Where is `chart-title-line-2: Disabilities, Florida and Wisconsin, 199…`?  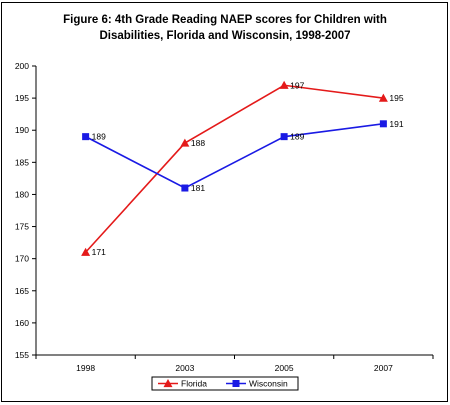 chart-title-line-2: Disabilities, Florida and Wisconsin, 199… is located at coordinates (225, 36).